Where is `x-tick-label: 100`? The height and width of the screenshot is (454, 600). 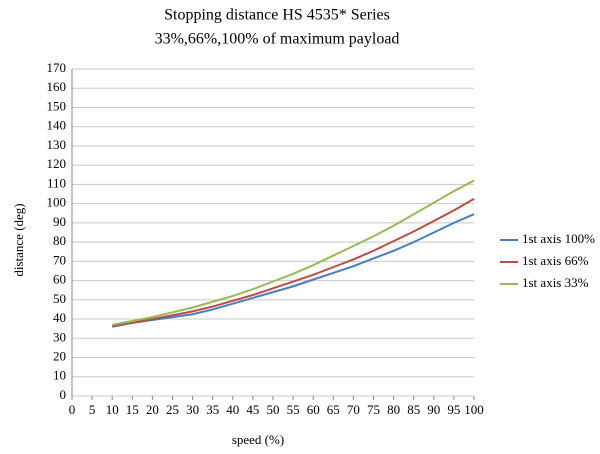
x-tick-label: 100 is located at coordinates (474, 409).